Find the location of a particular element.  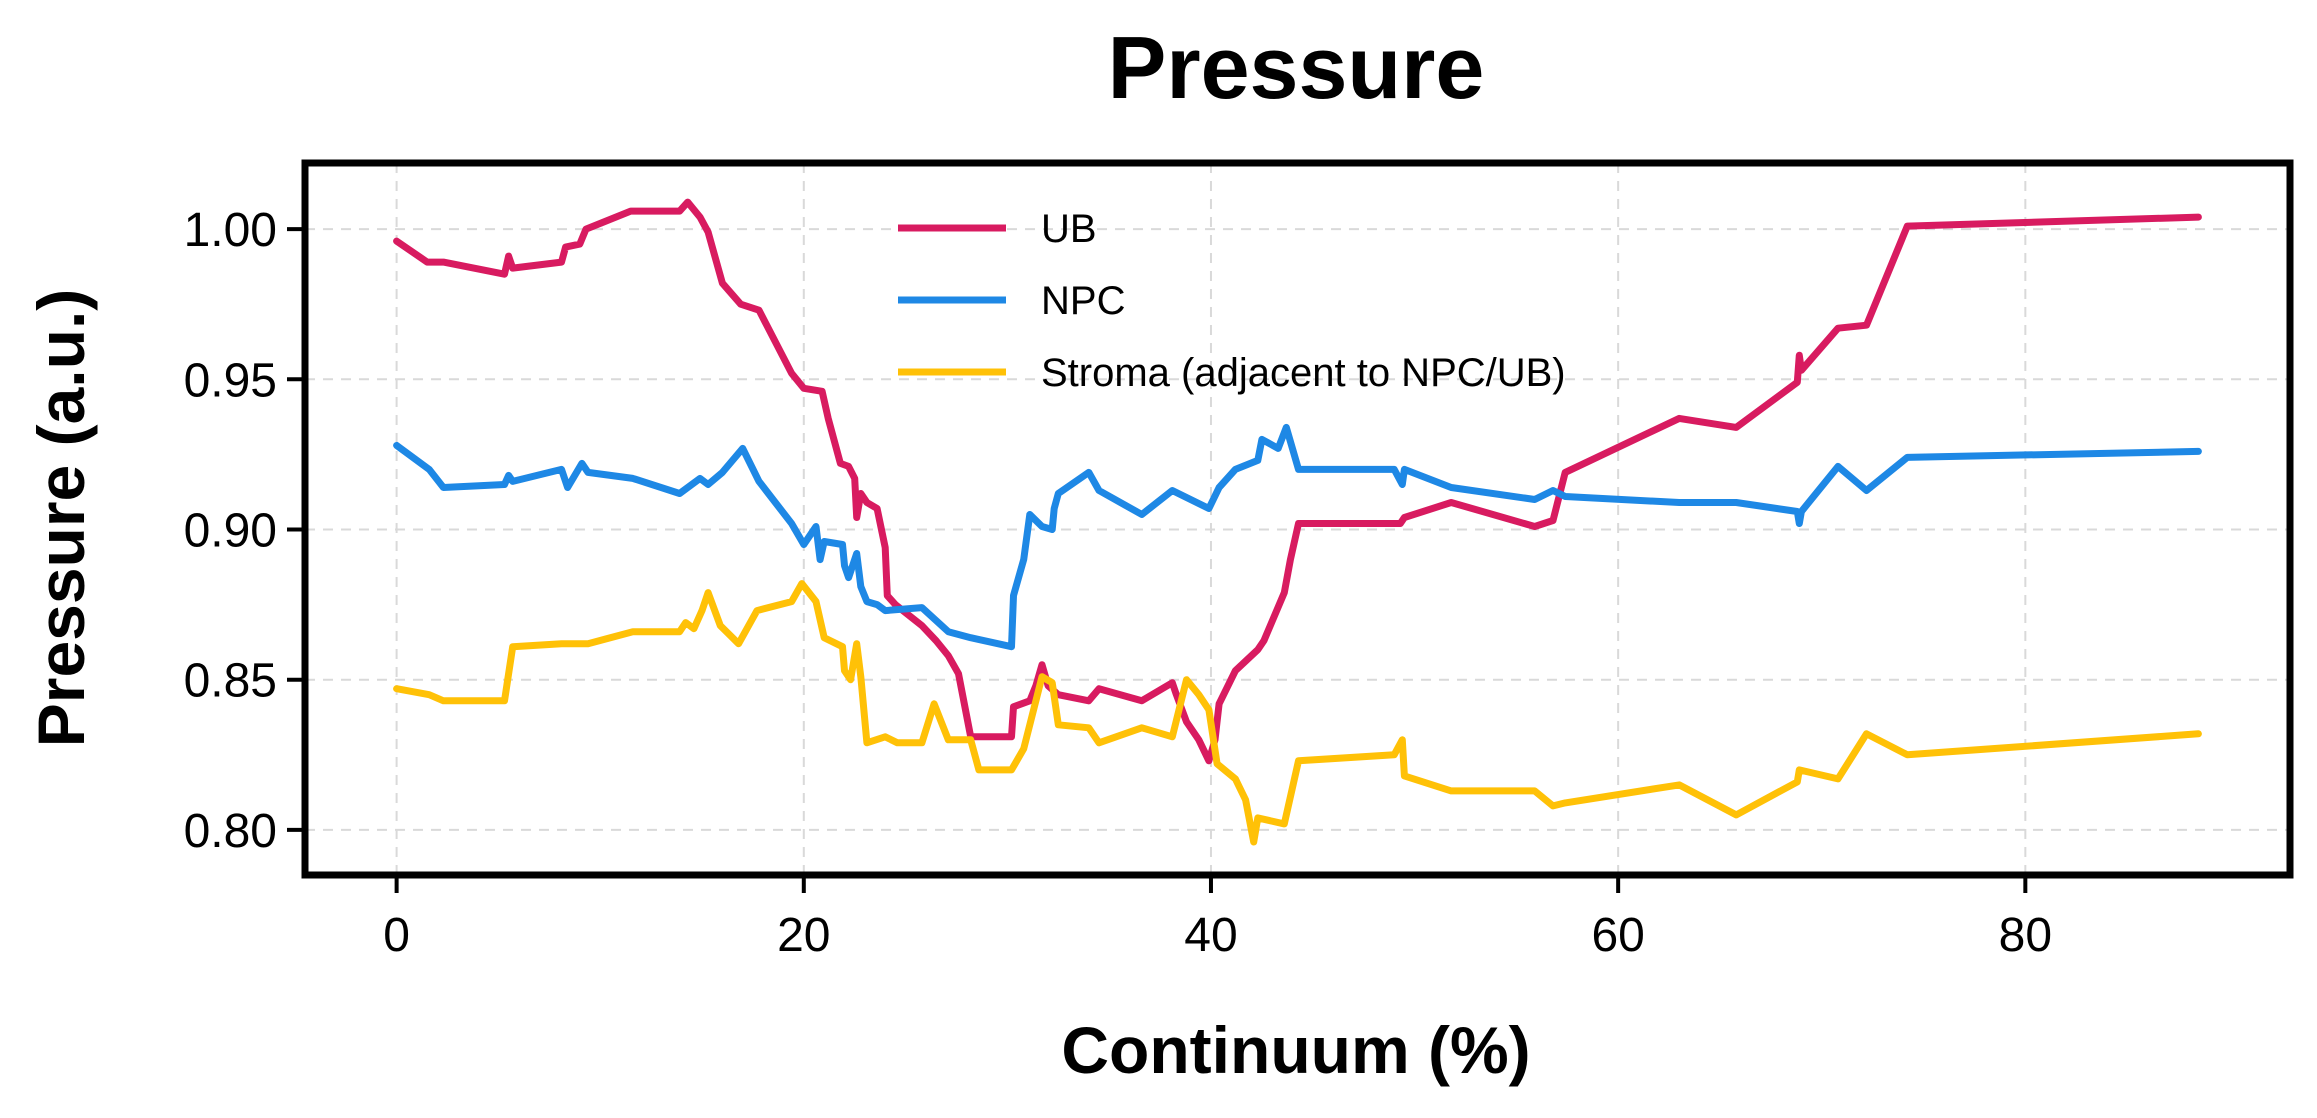

x-tick-label: 40 is located at coordinates (1210, 935).